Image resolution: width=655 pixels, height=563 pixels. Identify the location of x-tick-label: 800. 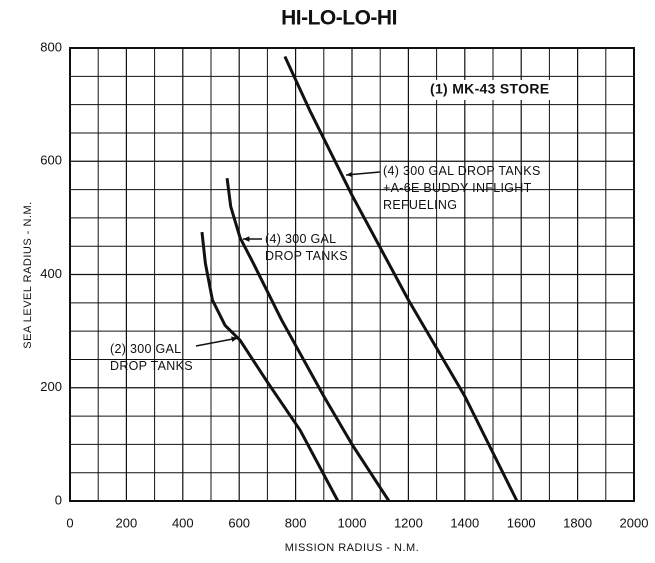
(296, 522).